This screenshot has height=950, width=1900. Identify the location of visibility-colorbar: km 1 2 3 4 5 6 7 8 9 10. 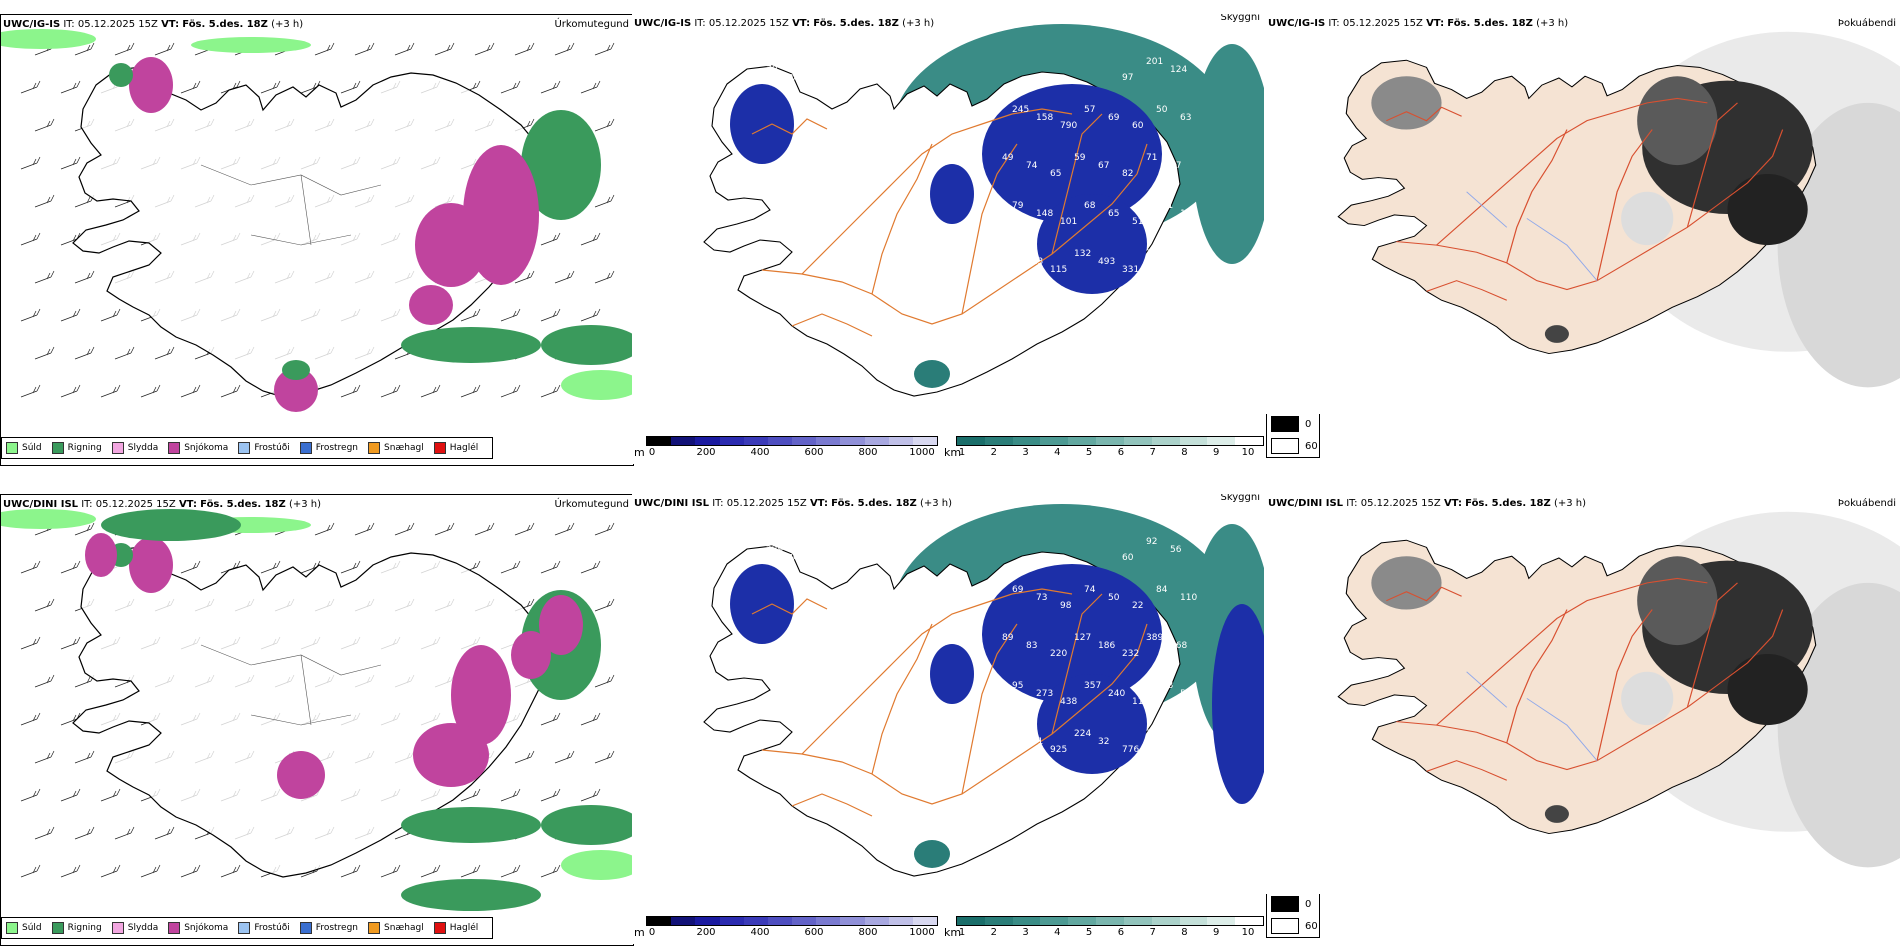
(1104, 450).